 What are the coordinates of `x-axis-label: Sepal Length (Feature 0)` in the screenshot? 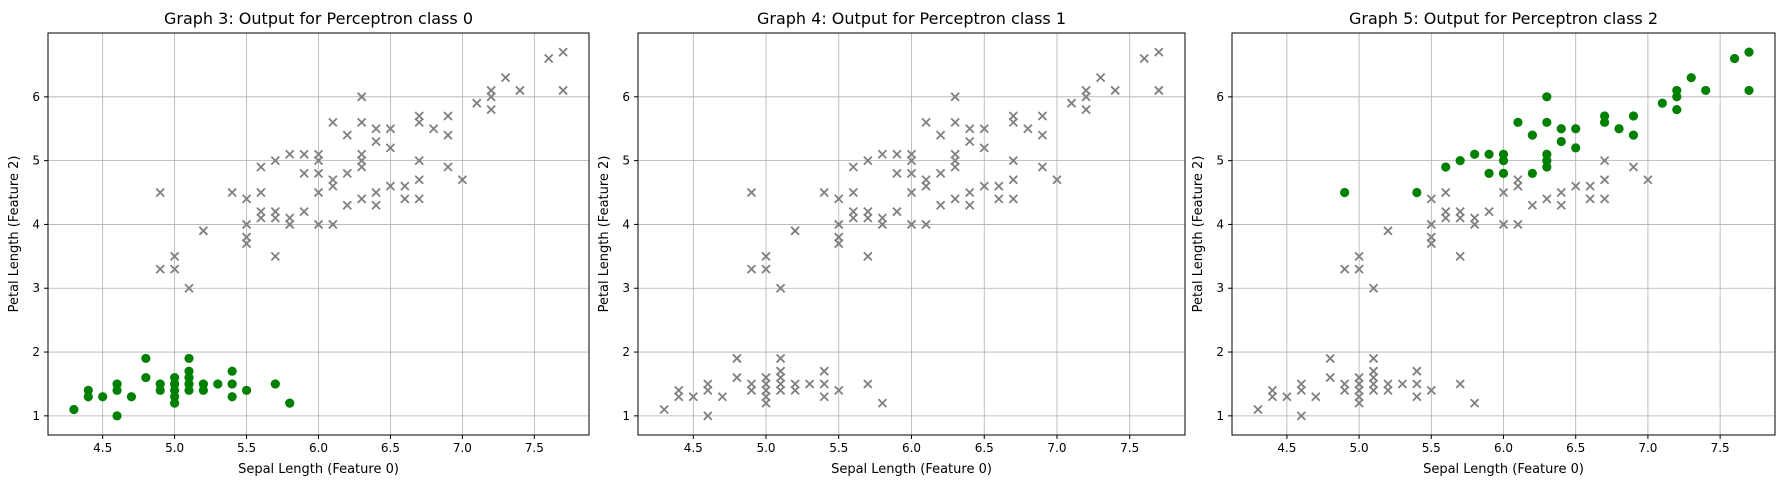 It's located at (318, 469).